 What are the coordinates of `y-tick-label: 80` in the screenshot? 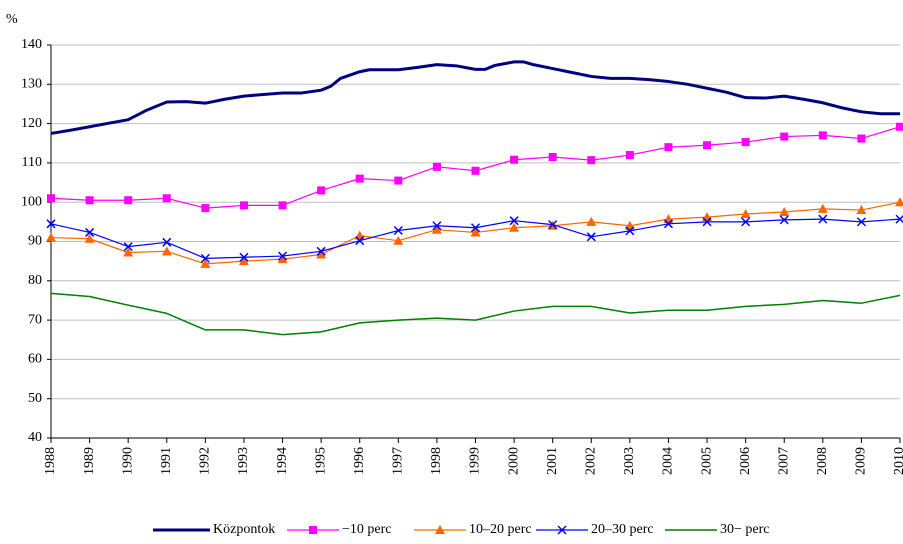 It's located at (35, 280).